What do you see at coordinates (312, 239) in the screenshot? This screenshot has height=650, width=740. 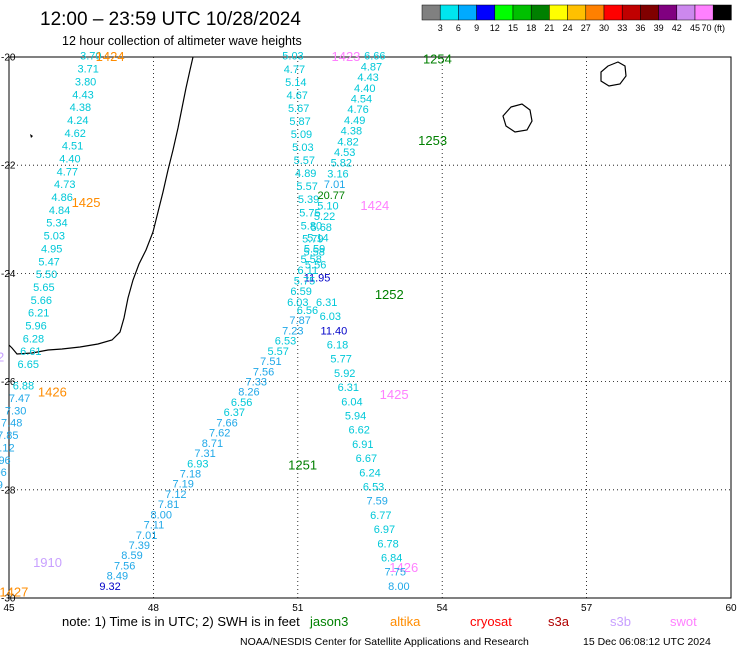 I see `wave-height-value: 5.79` at bounding box center [312, 239].